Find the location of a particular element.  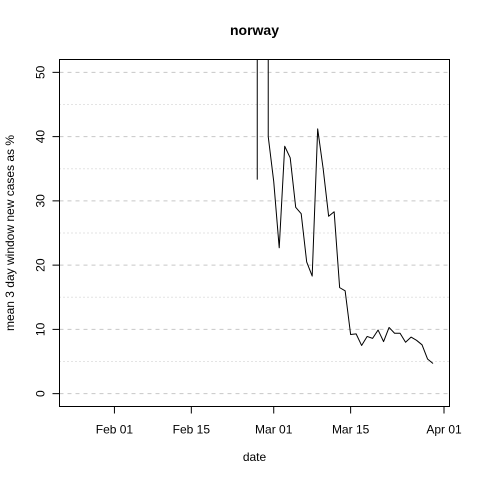

x-axis-label: date is located at coordinates (255, 457).